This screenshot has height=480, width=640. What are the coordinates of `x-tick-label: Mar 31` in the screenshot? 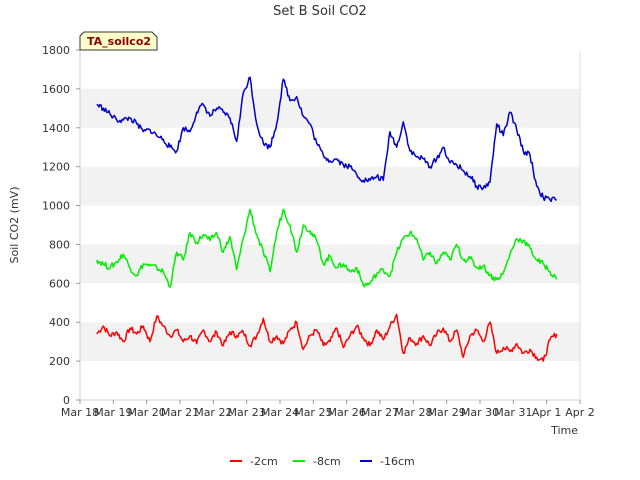 It's located at (513, 412).